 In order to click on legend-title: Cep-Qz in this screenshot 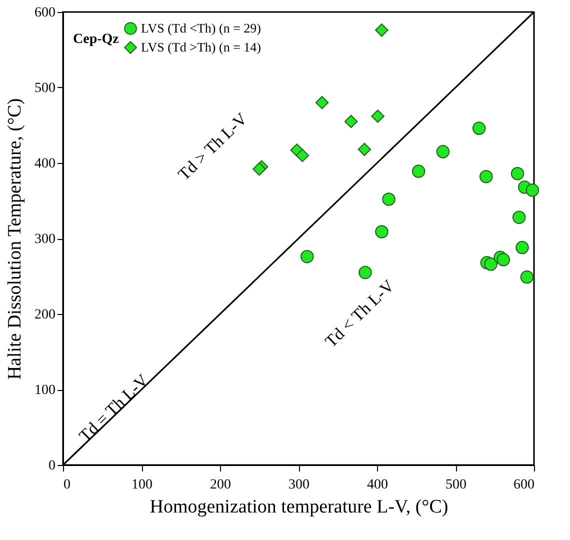, I will do `click(96, 39)`.